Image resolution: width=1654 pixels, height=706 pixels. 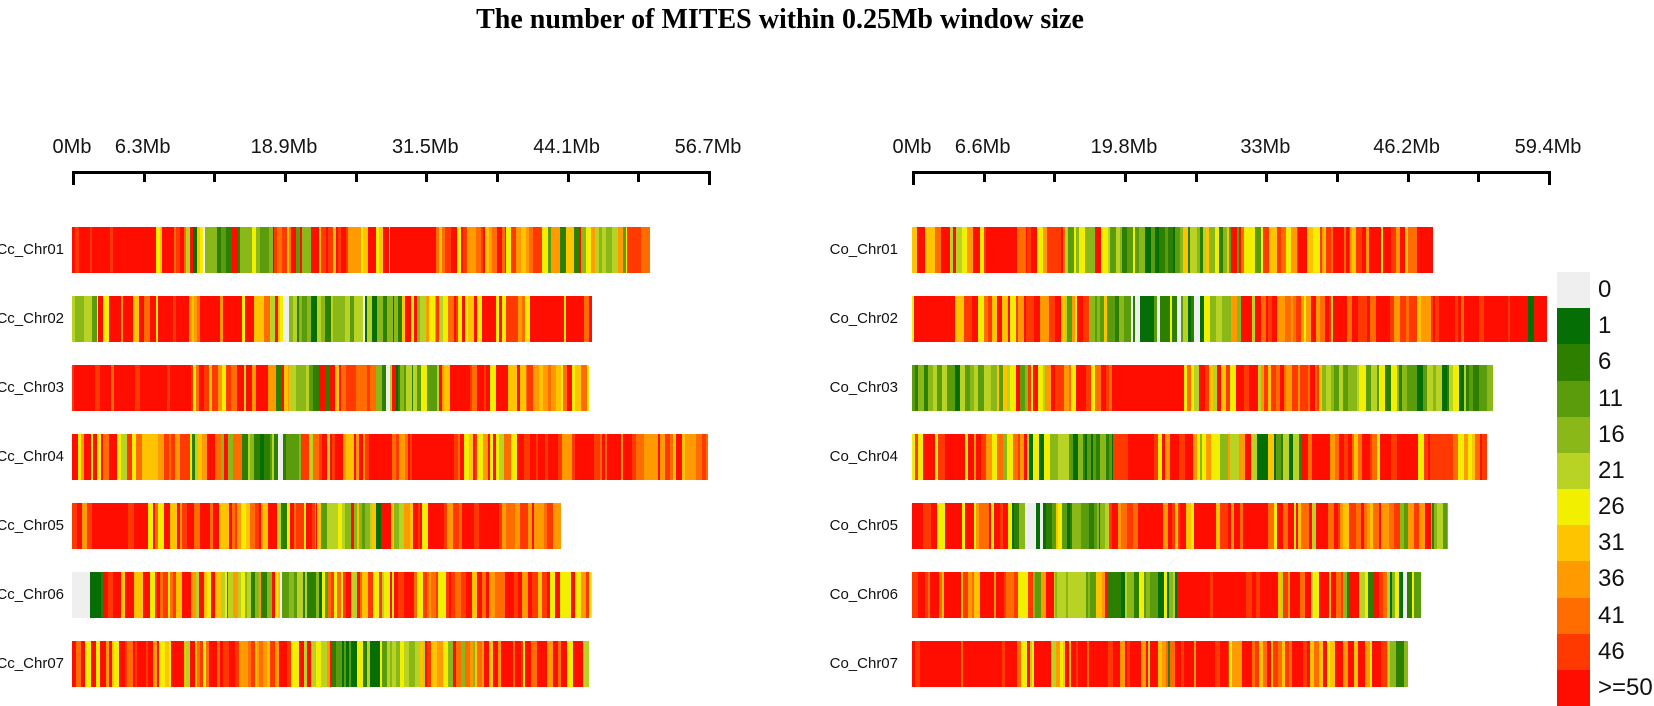 What do you see at coordinates (1479, 176) in the screenshot?
I see `axis-tick` at bounding box center [1479, 176].